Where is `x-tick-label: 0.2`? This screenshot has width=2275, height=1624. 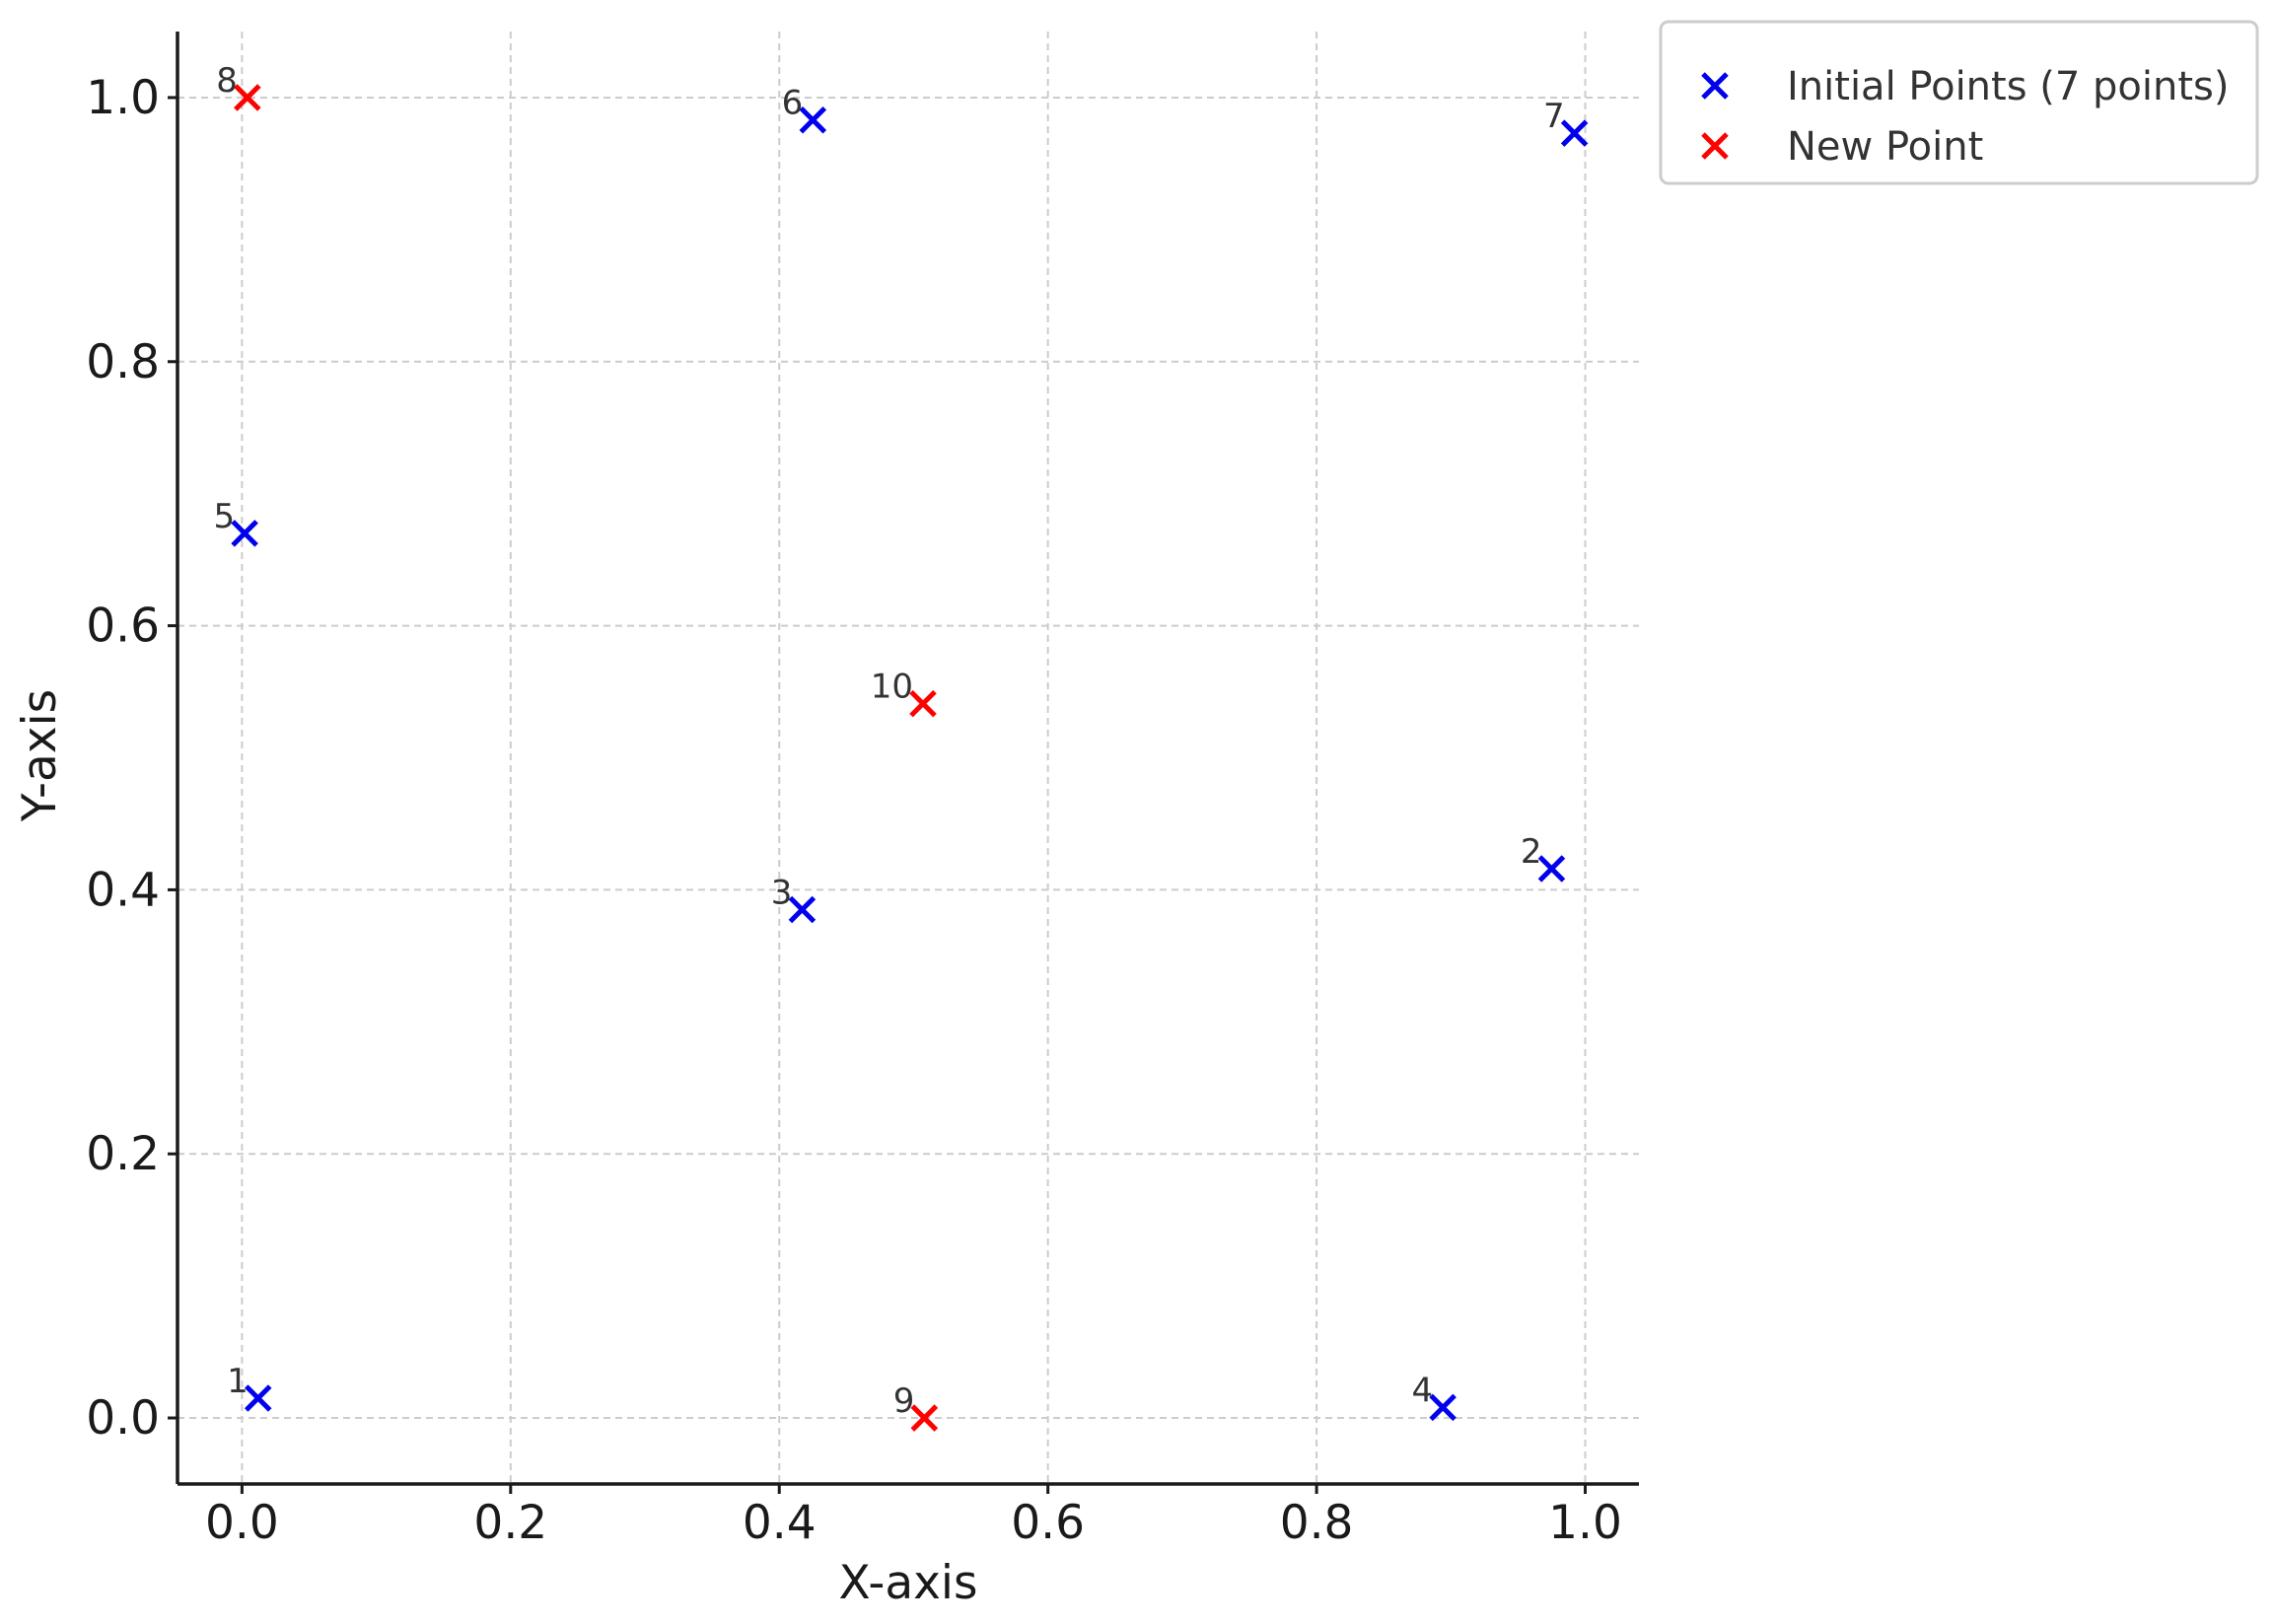 x-tick-label: 0.2 is located at coordinates (510, 1523).